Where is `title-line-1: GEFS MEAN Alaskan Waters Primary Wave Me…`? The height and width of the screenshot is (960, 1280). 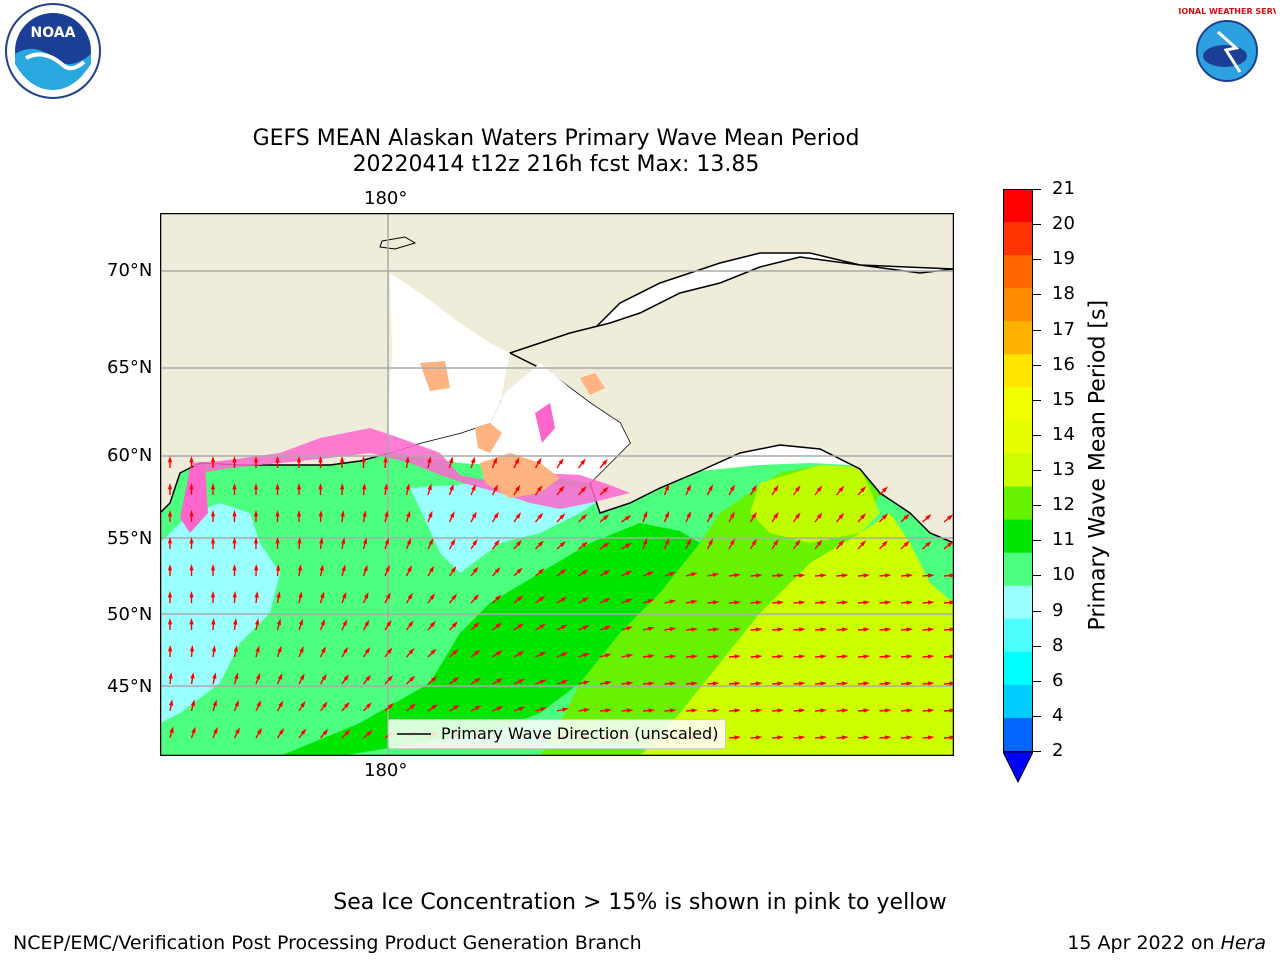 title-line-1: GEFS MEAN Alaskan Waters Primary Wave Me… is located at coordinates (556, 138).